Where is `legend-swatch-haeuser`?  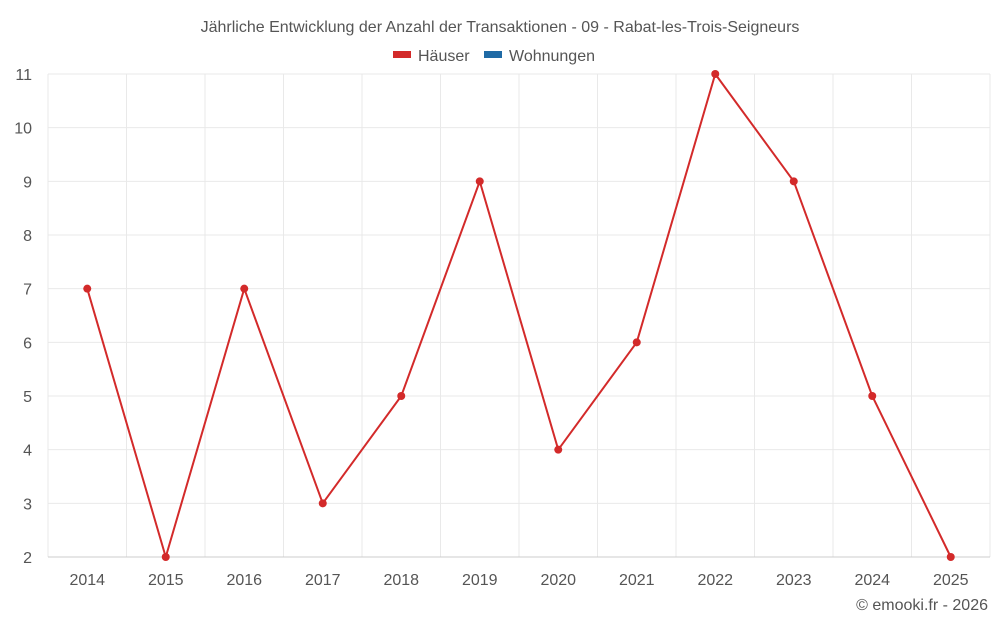 legend-swatch-haeuser is located at coordinates (402, 54).